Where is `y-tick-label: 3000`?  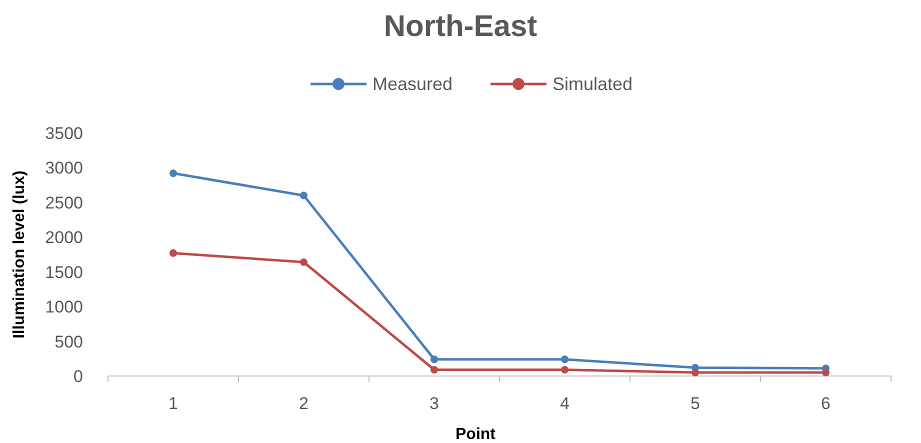
y-tick-label: 3000 is located at coordinates (64, 168).